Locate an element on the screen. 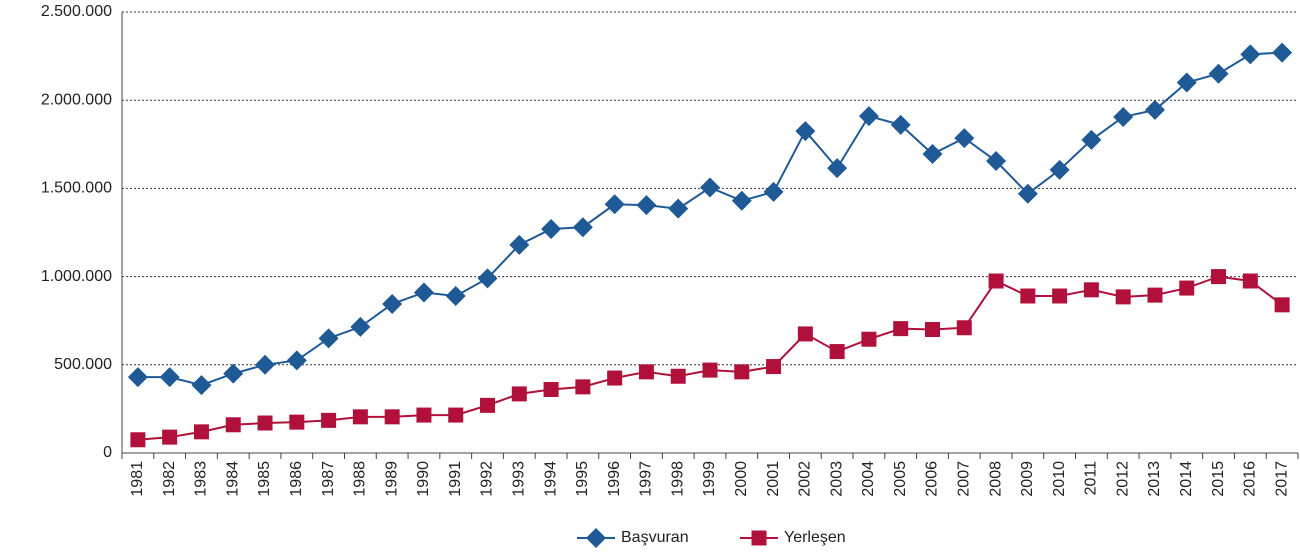  x-tick-label: 2009 is located at coordinates (1027, 479).